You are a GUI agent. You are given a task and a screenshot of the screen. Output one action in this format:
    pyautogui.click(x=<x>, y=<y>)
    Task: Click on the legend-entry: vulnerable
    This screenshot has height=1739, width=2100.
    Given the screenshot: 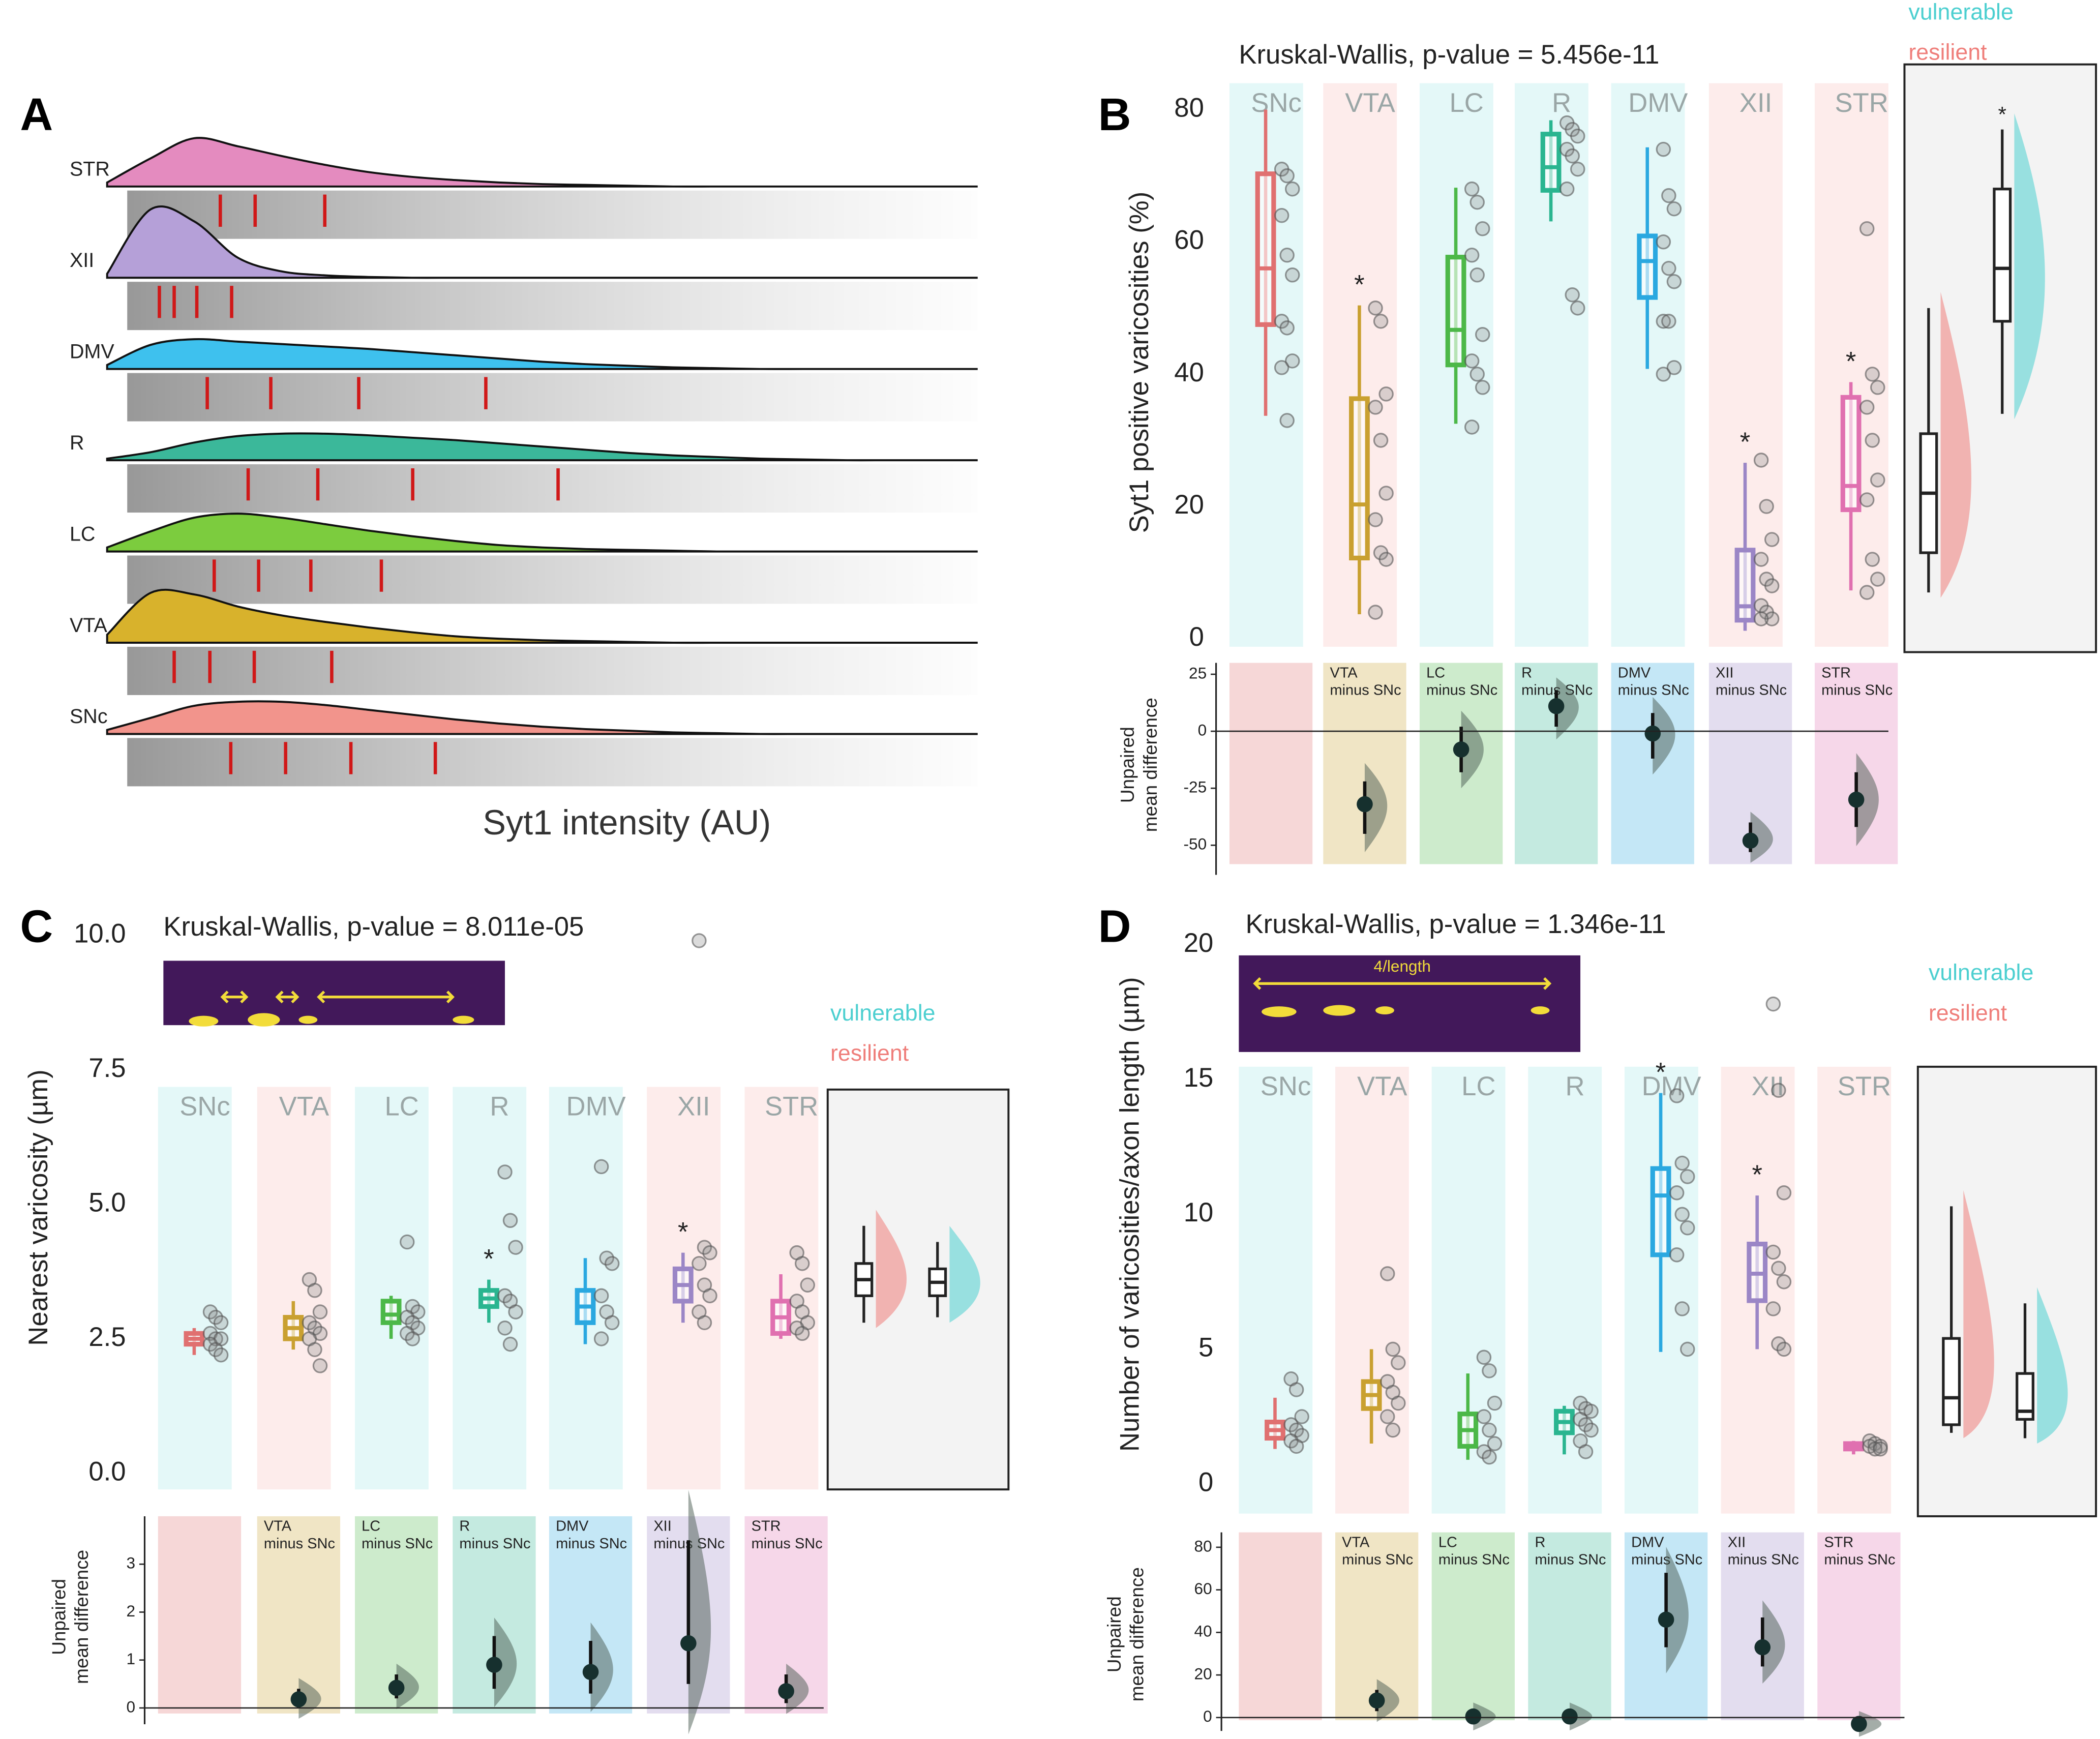 What is the action you would take?
    pyautogui.click(x=883, y=1013)
    